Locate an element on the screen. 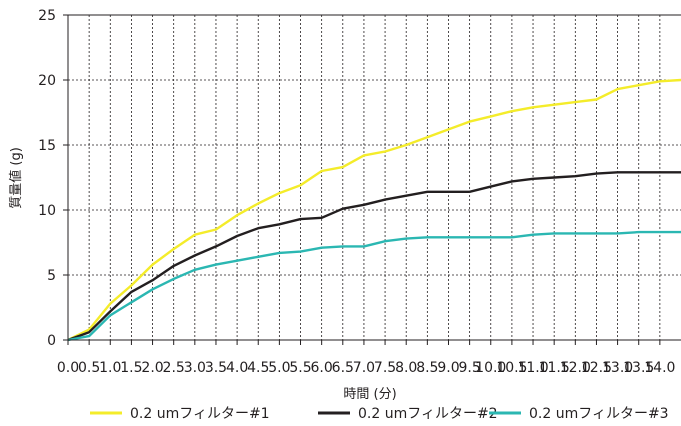  legend-label-2: 0.2 umフィルター#2 is located at coordinates (428, 414).